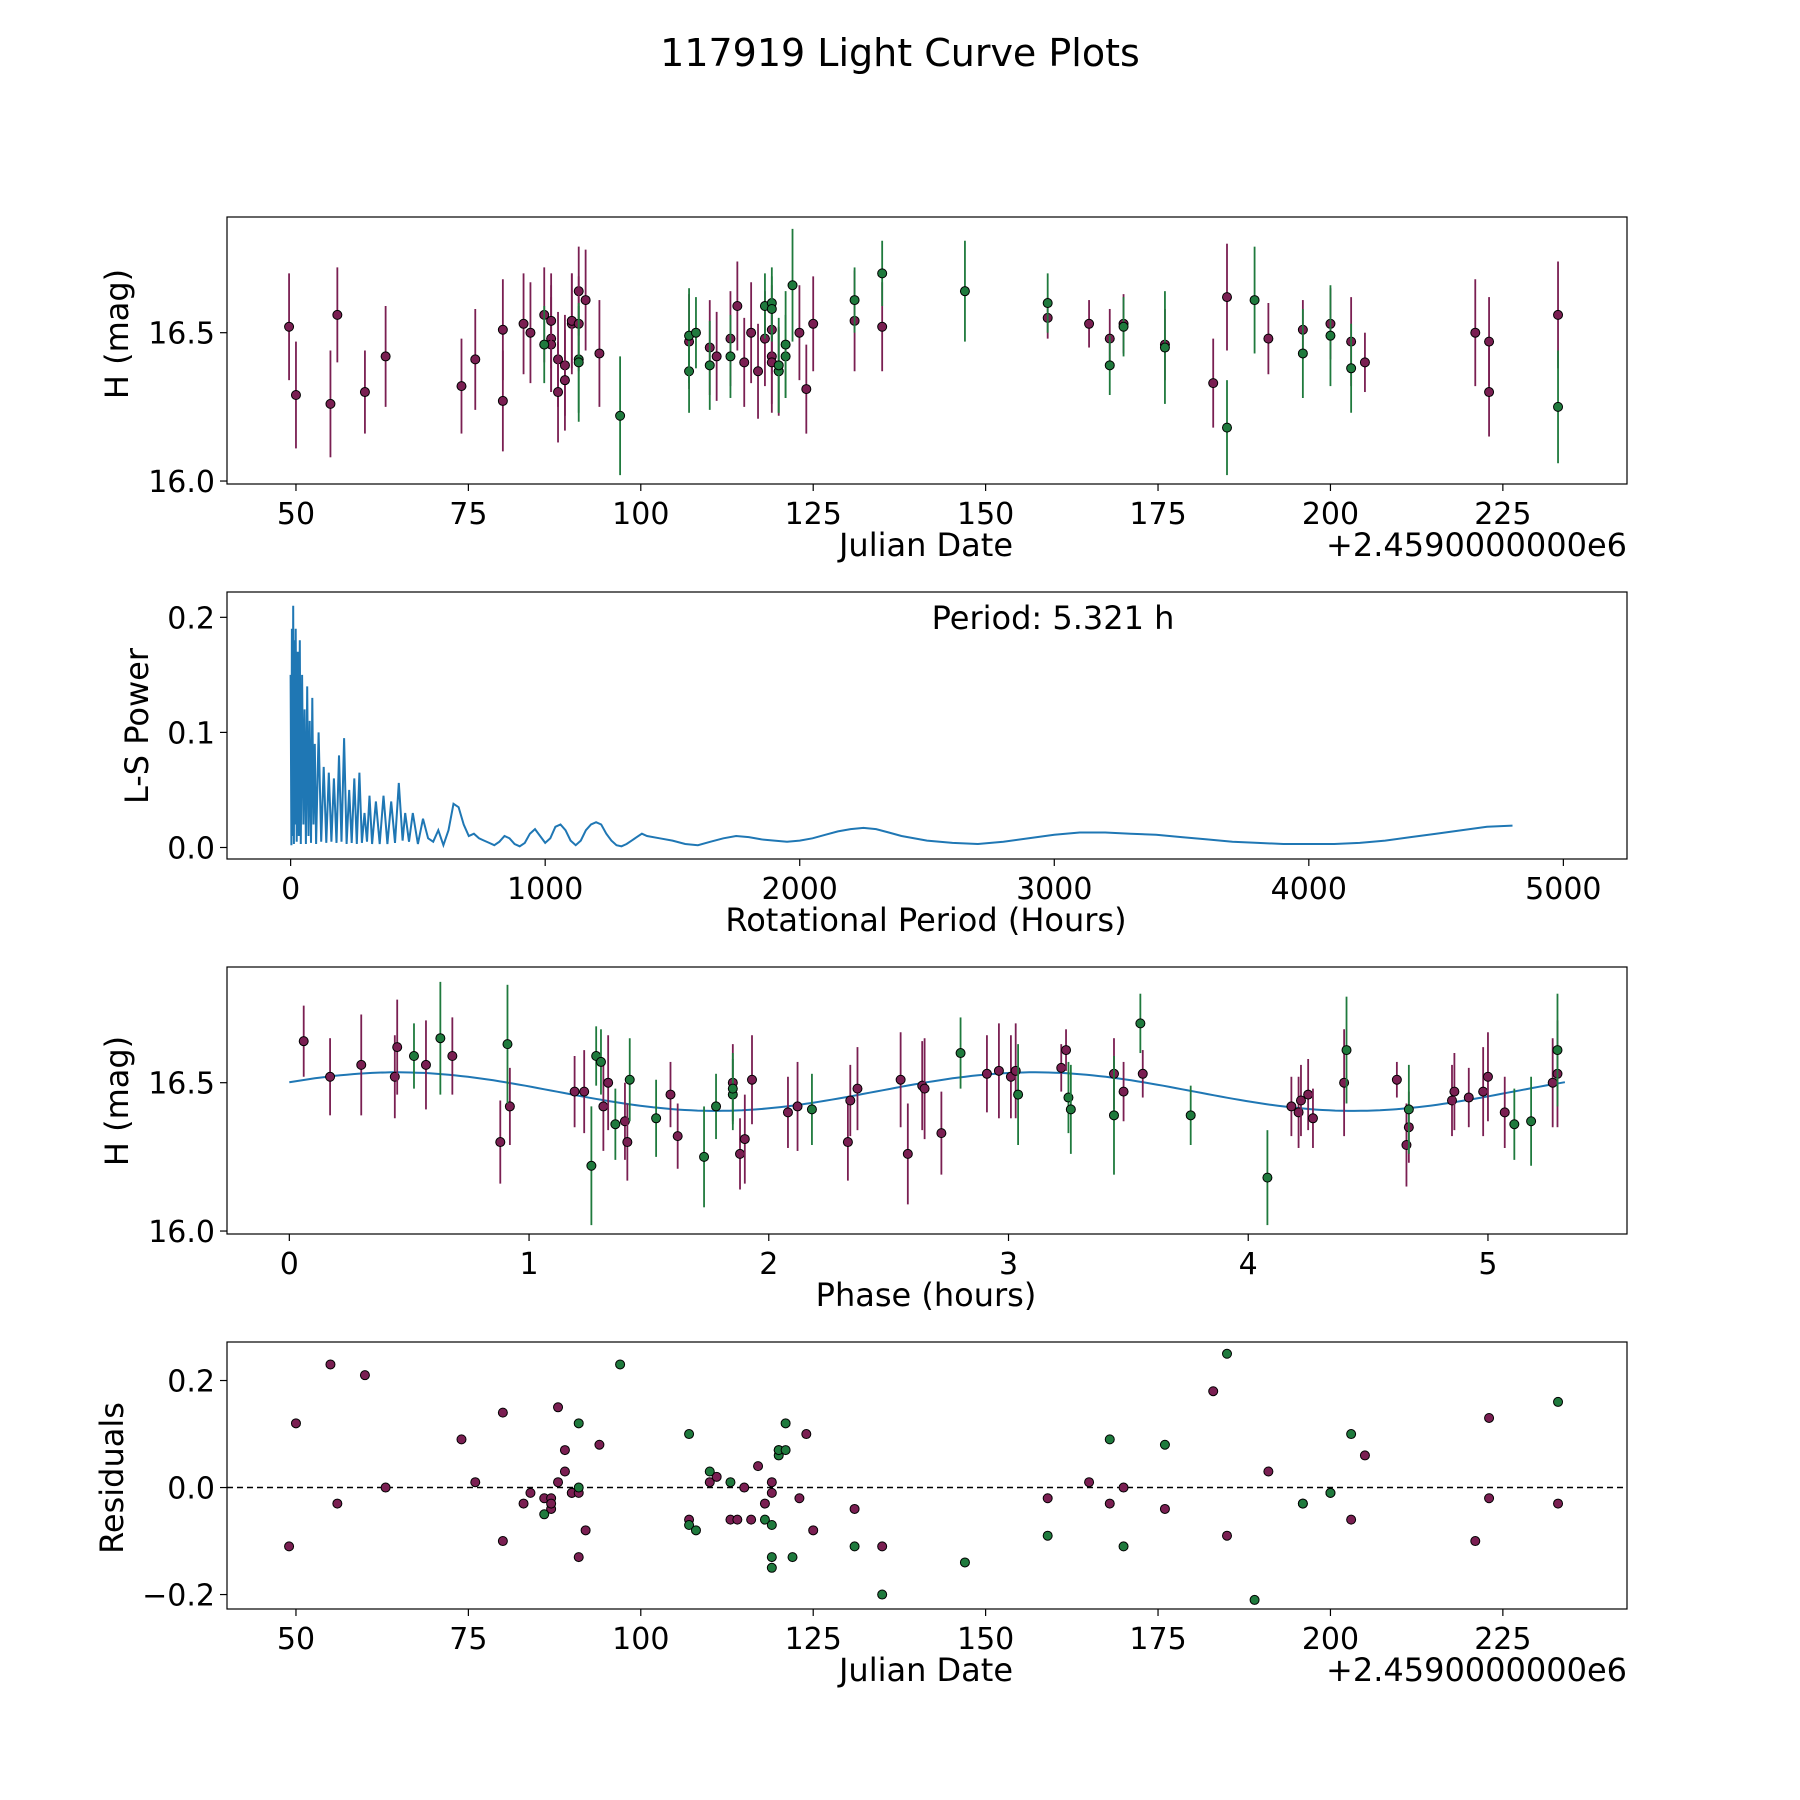  What do you see at coordinates (137, 725) in the screenshot?
I see `periodogram-ylabel: L-S Power` at bounding box center [137, 725].